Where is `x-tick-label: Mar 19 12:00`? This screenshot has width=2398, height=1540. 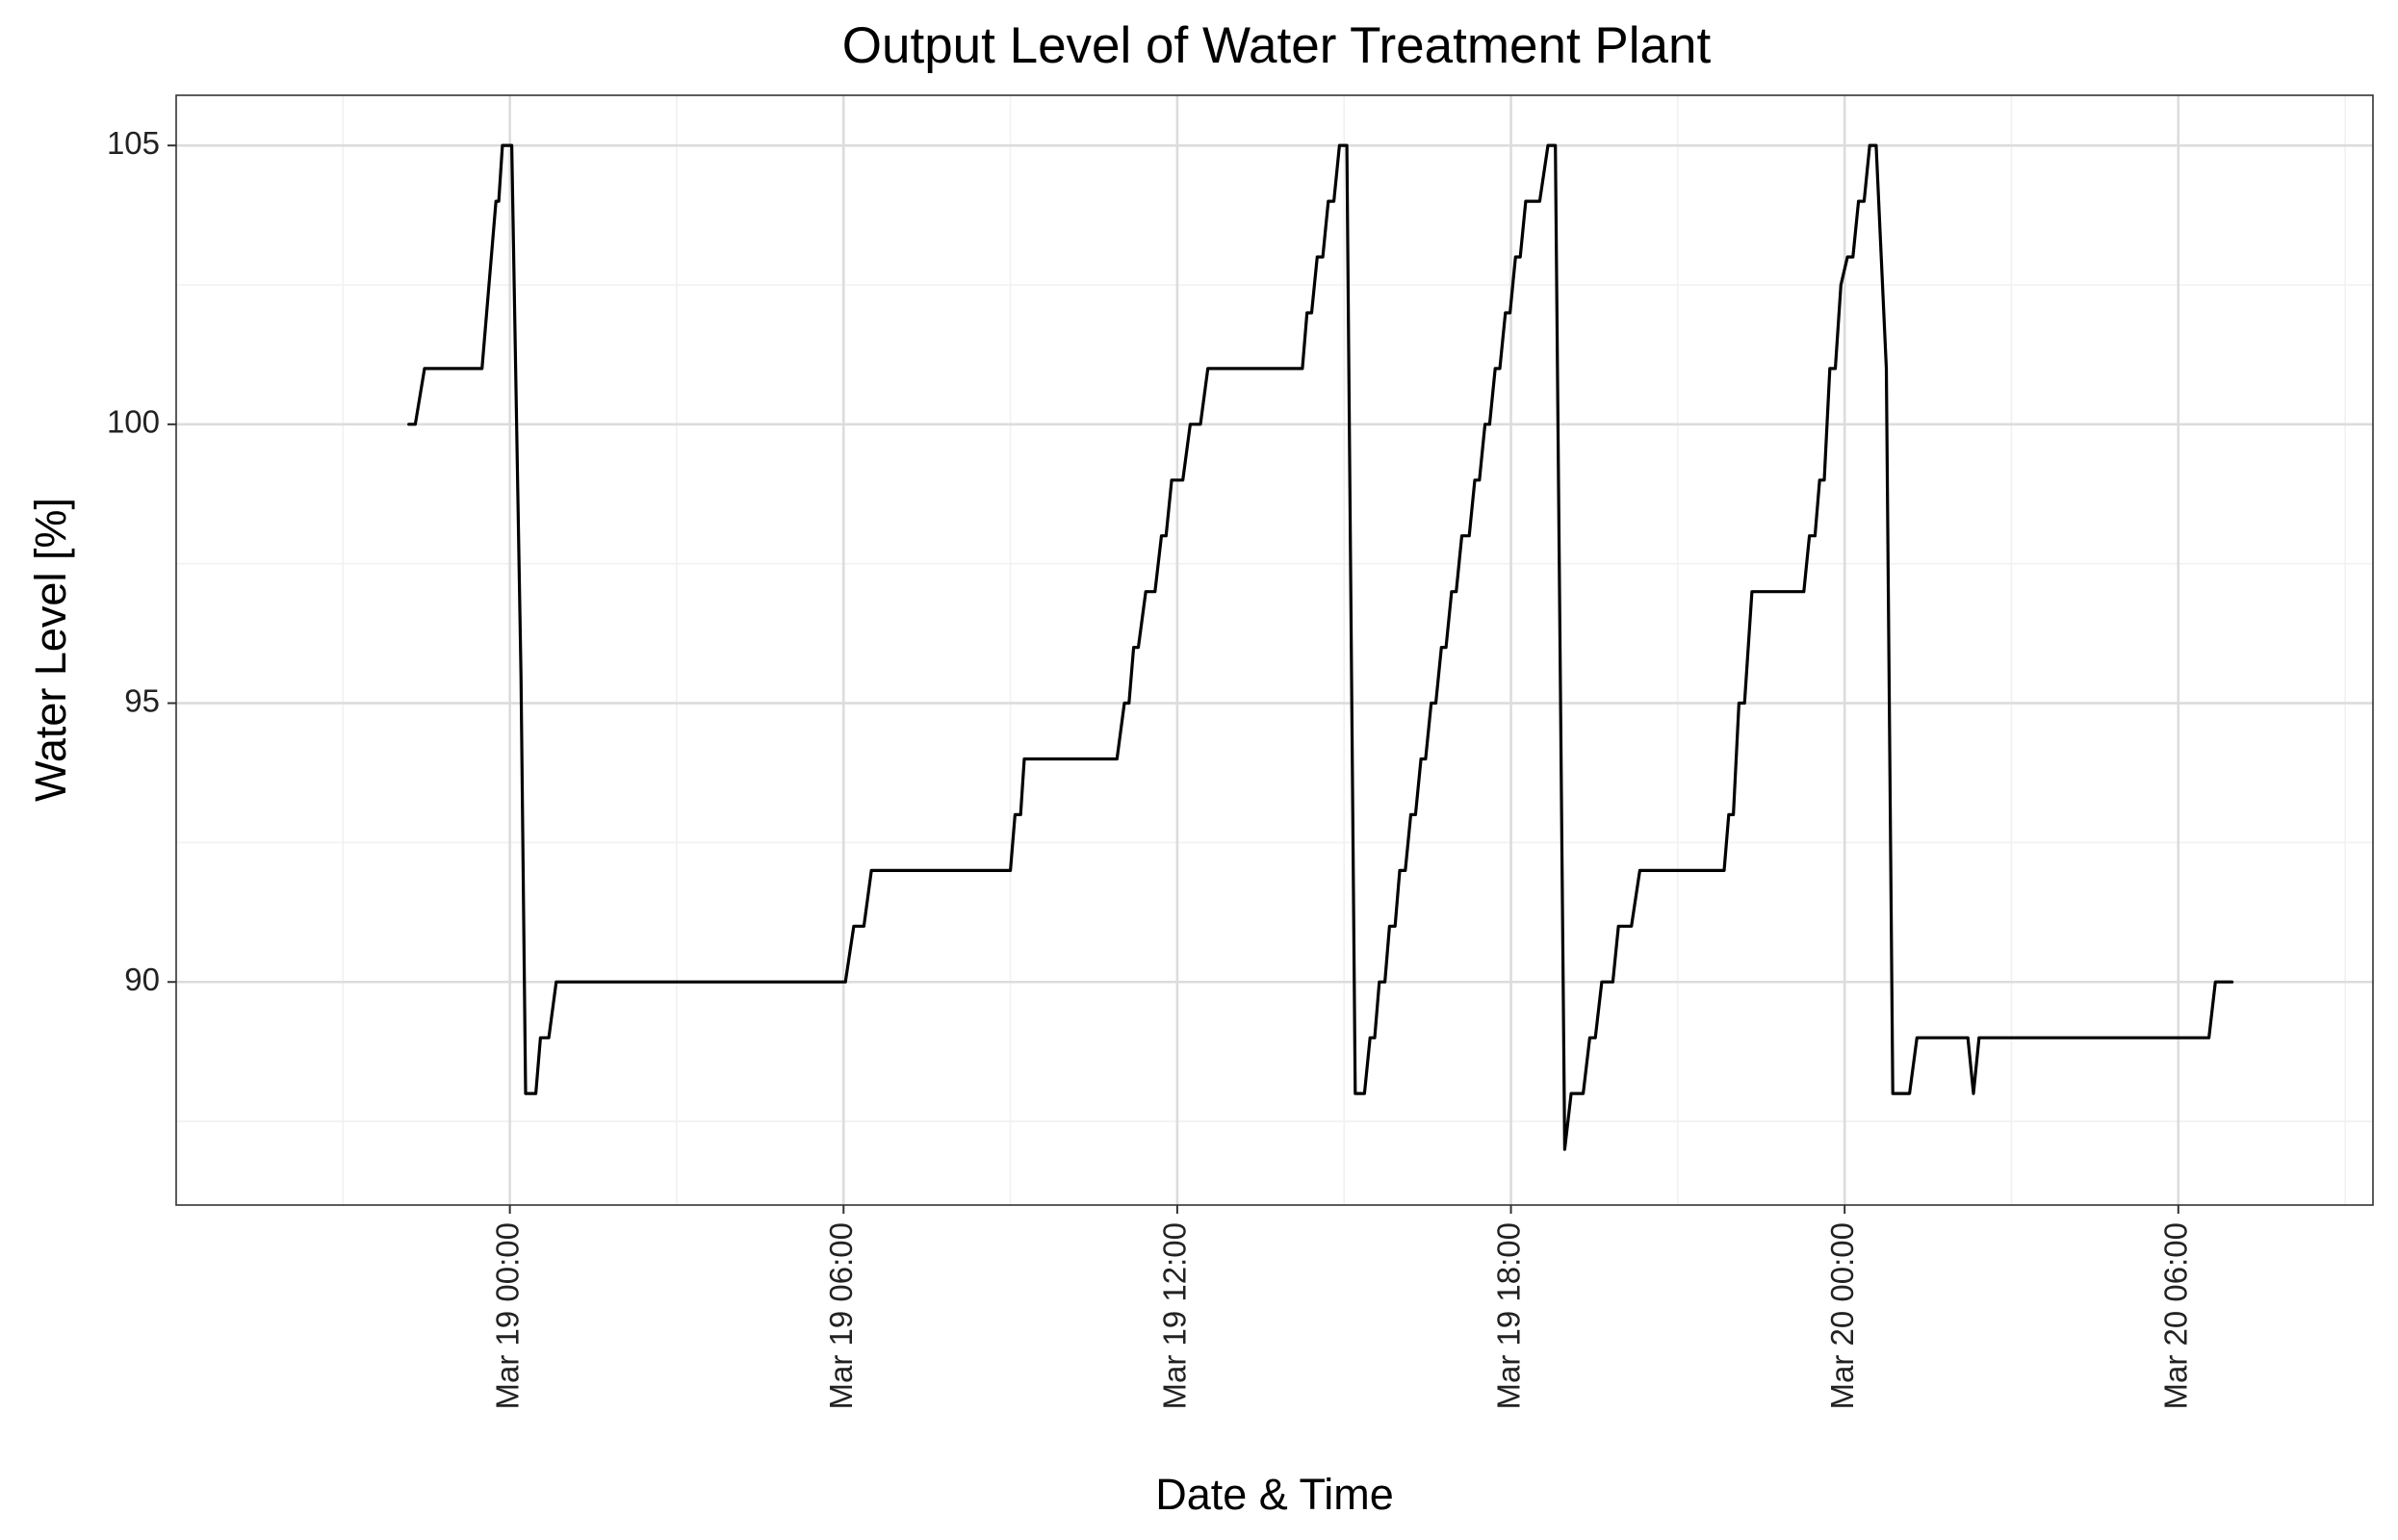 x-tick-label: Mar 19 12:00 is located at coordinates (1175, 1315).